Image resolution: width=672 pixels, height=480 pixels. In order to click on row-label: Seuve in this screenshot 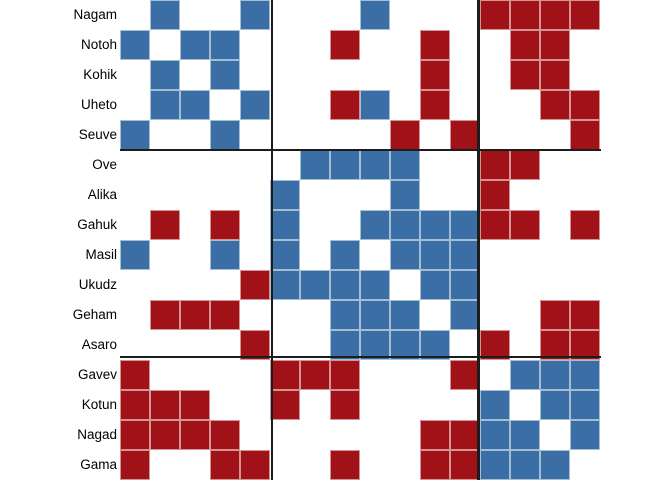, I will do `click(97, 134)`.